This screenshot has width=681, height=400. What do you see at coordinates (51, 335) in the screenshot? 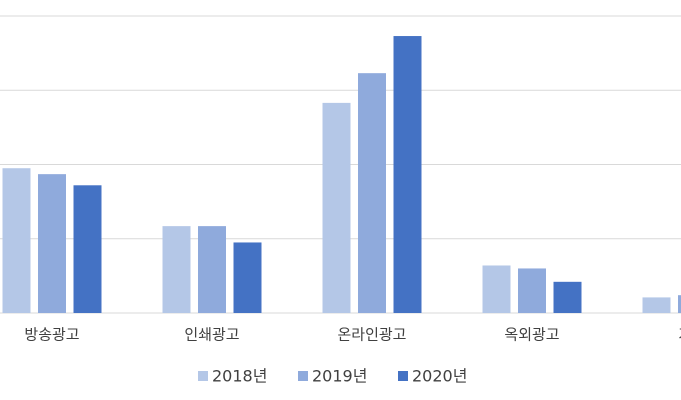
I see `x-tick-label: 방송광고` at bounding box center [51, 335].